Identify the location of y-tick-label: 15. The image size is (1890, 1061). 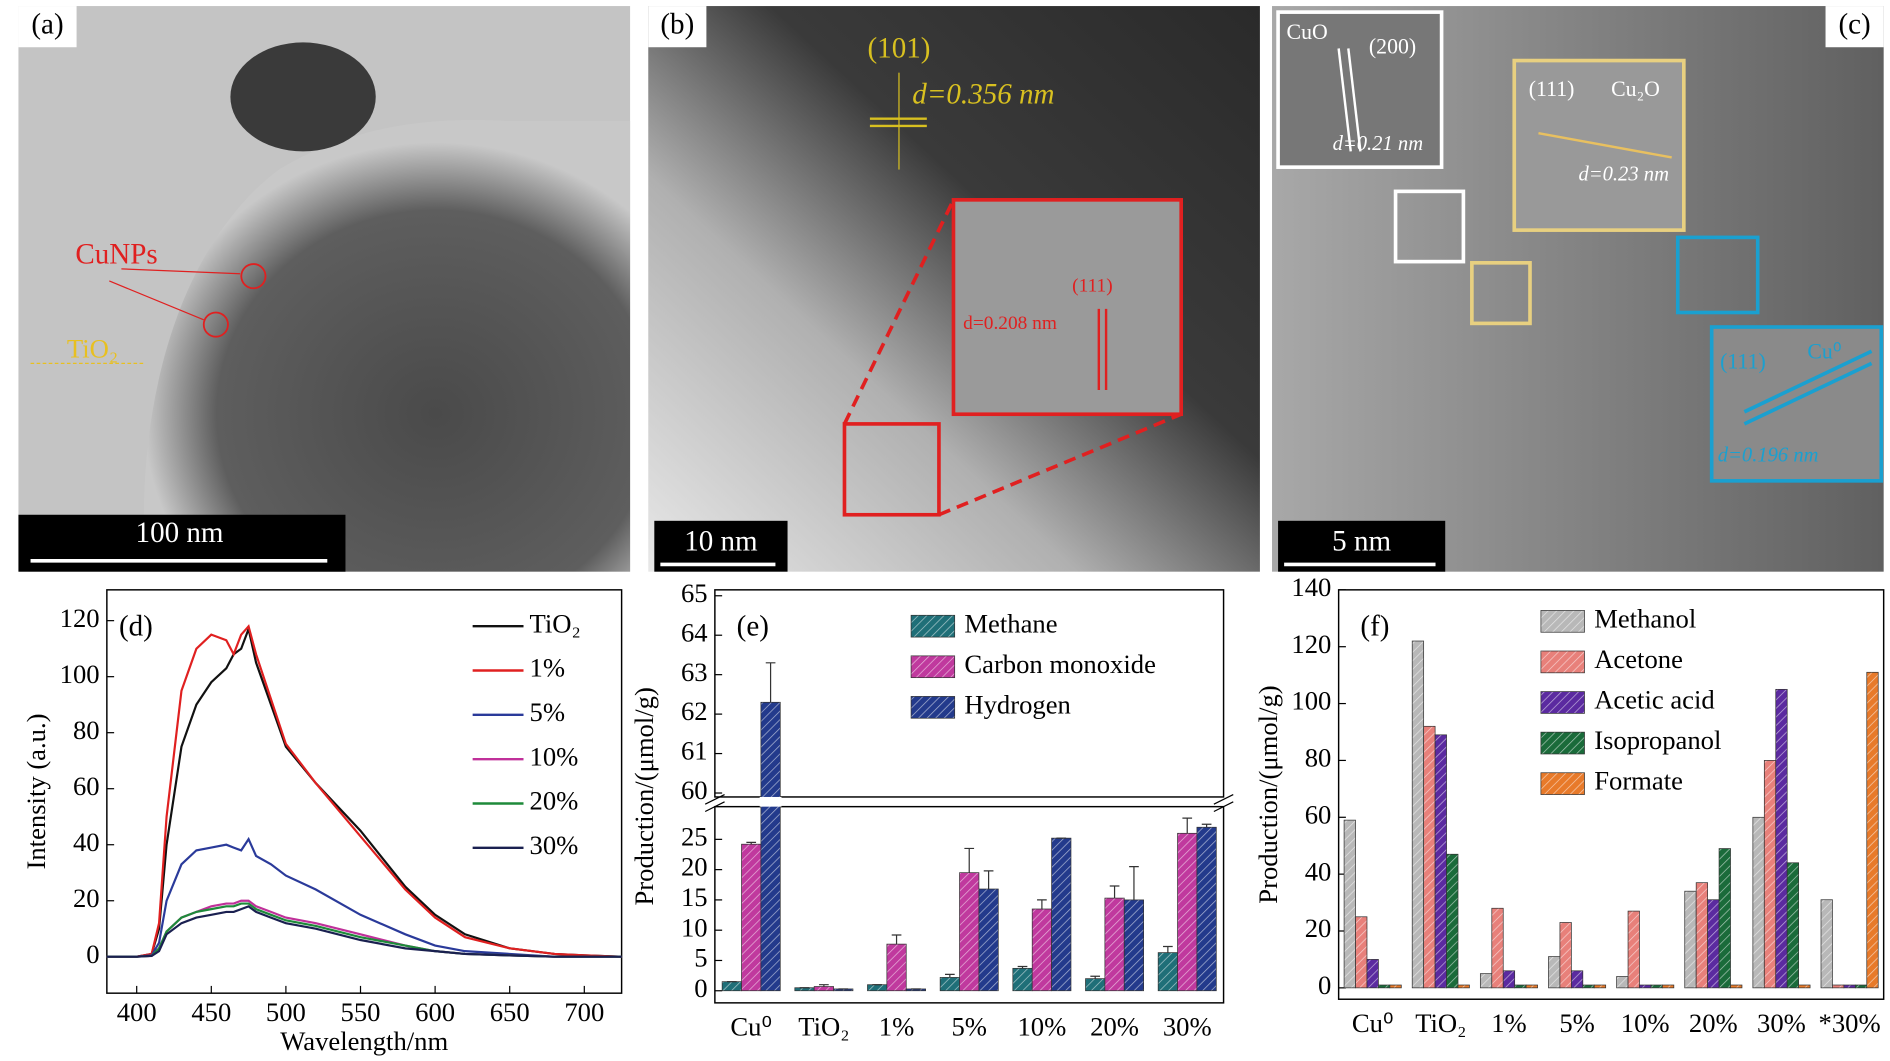
(694, 897).